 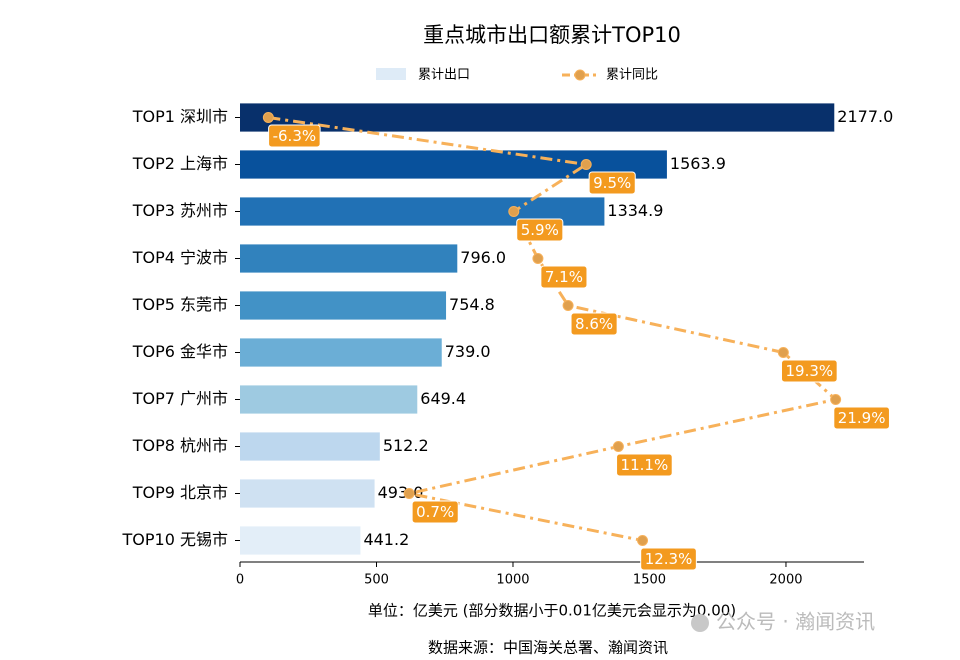 I want to click on x-tick-label: 500, so click(x=376, y=580).